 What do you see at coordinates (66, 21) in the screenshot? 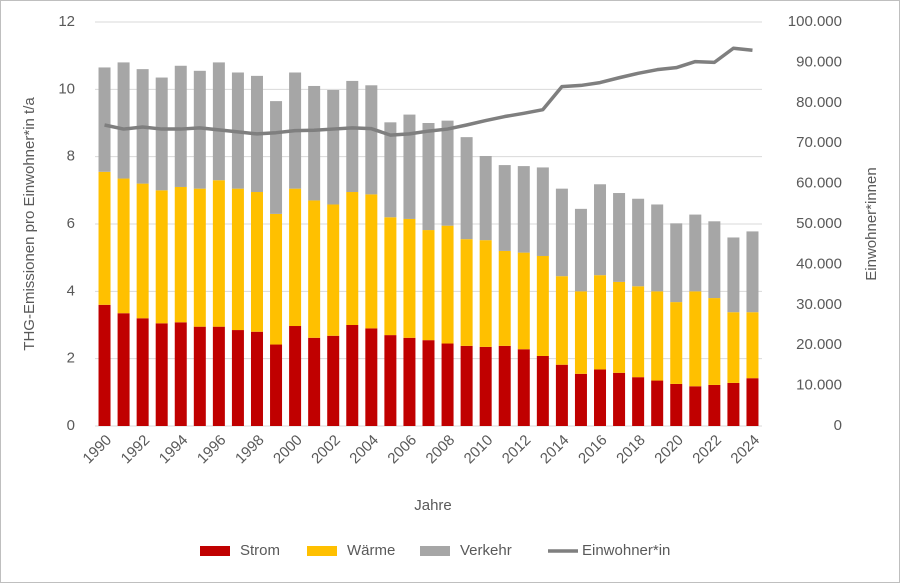
I see `y-tick-label: 12` at bounding box center [66, 21].